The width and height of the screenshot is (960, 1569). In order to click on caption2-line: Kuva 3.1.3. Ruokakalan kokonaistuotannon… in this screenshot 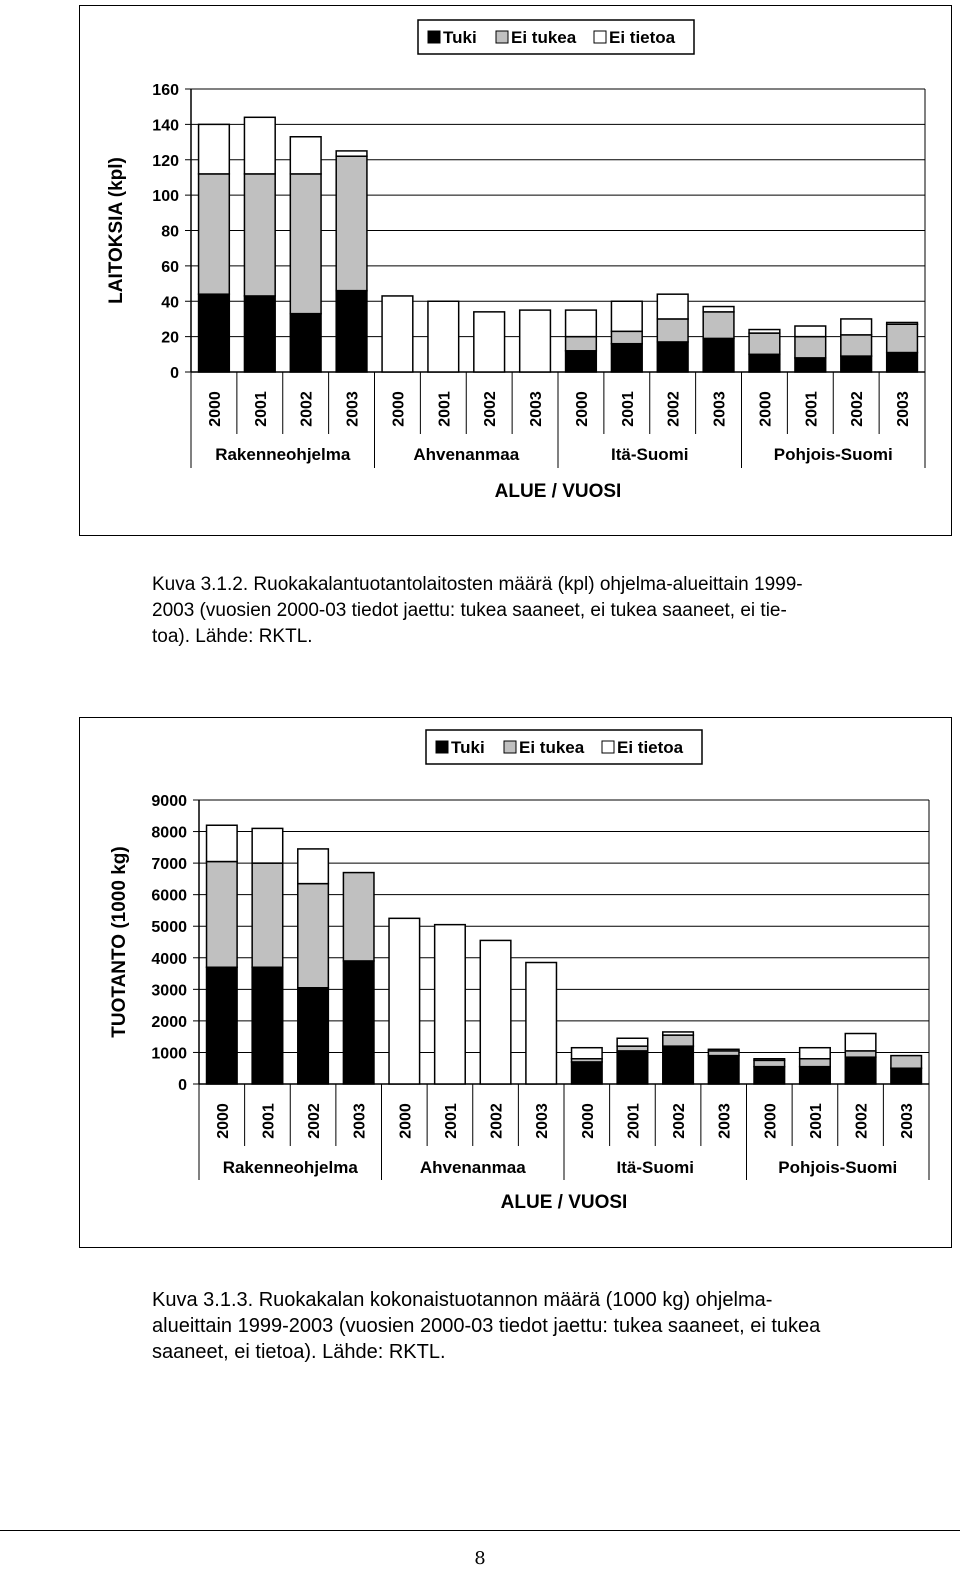, I will do `click(462, 1300)`.